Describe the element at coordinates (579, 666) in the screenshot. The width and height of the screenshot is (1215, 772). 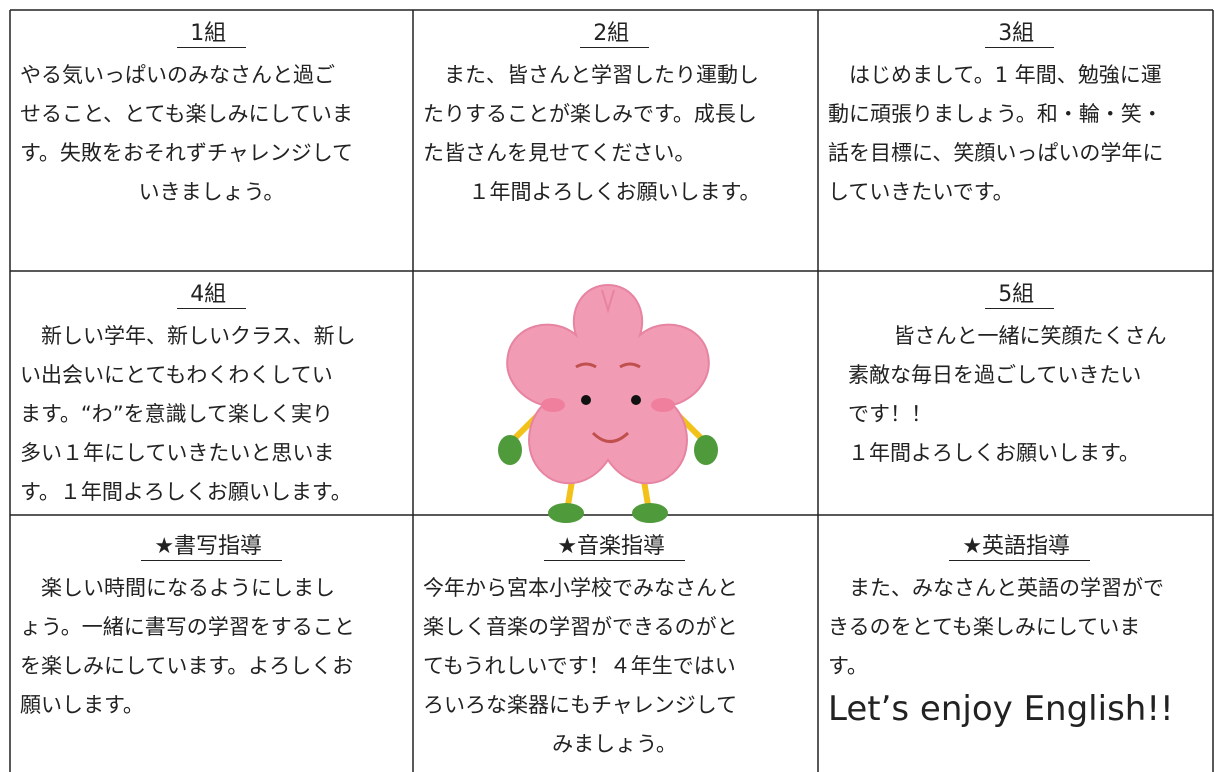
I see `cell-line: てもうれしいです！４年生ではい` at that location.